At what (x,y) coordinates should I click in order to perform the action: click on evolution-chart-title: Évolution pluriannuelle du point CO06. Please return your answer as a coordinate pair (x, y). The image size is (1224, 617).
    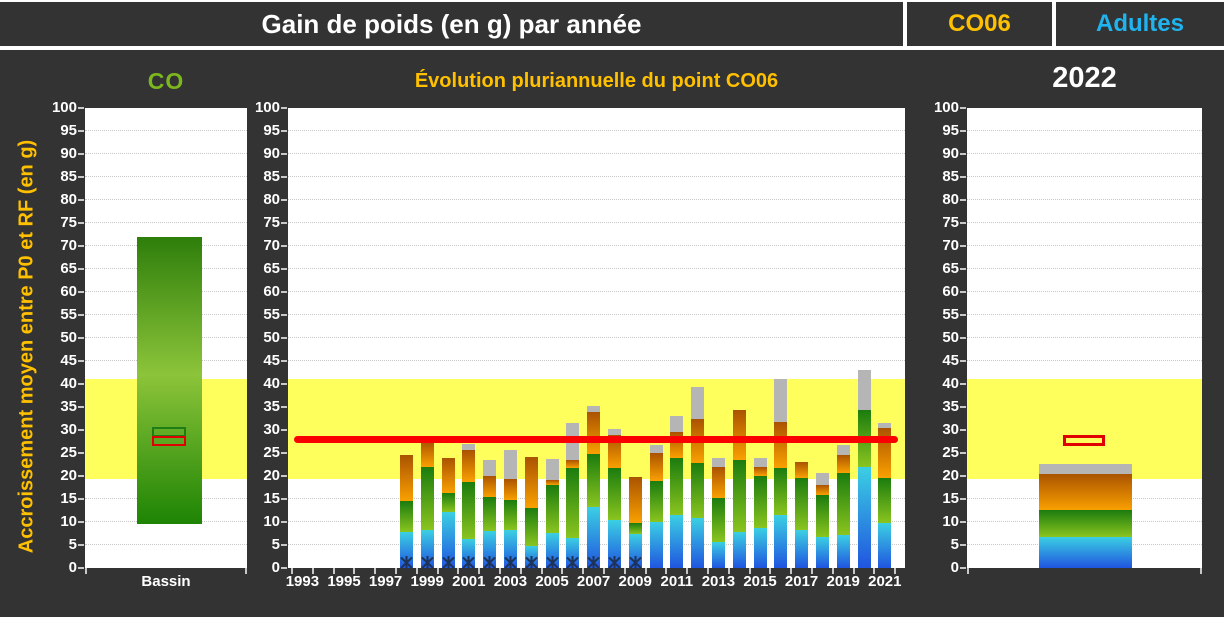
    Looking at the image, I should click on (596, 81).